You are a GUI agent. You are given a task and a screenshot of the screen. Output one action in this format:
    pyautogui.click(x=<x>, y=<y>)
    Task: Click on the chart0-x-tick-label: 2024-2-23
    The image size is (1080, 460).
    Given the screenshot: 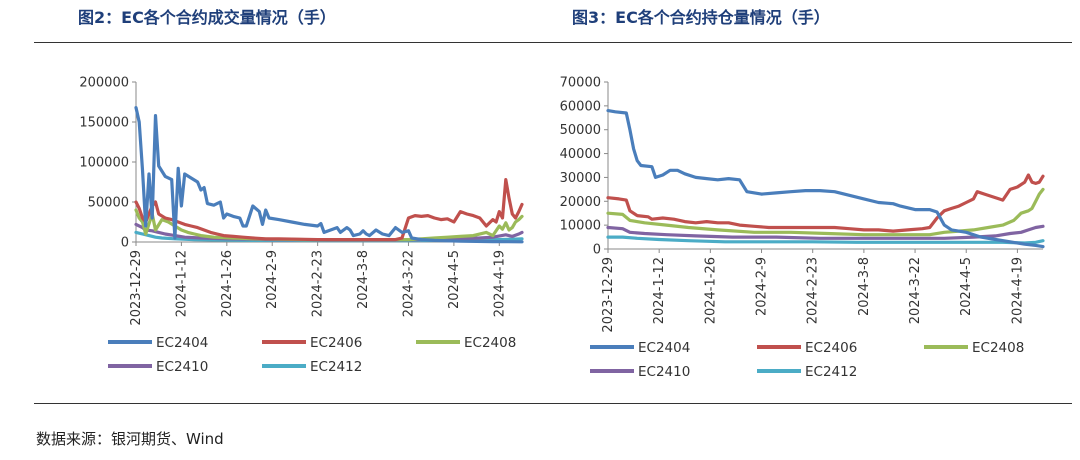 What is the action you would take?
    pyautogui.click(x=318, y=283)
    